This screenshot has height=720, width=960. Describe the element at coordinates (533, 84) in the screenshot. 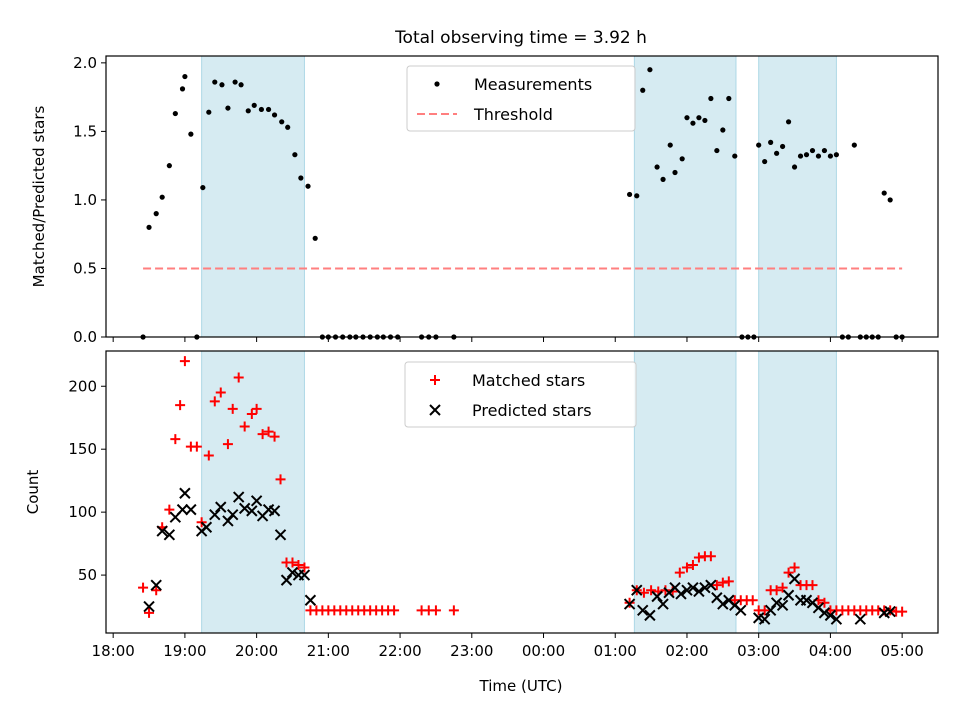

I see `legend-label: Measurements` at that location.